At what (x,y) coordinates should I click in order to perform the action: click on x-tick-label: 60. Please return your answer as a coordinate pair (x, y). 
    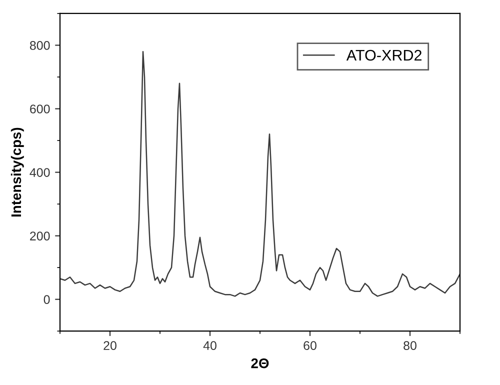
    Looking at the image, I should click on (310, 345).